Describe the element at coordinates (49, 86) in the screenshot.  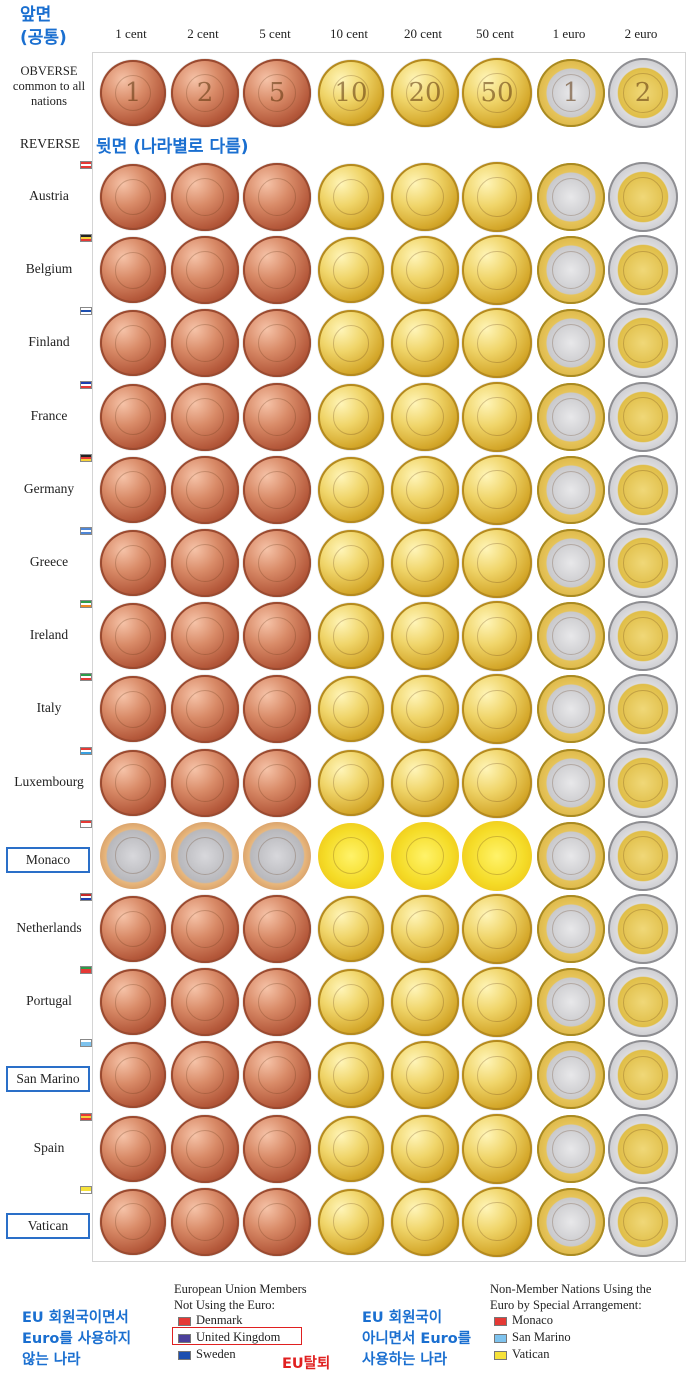
I see `obverse-label: OBVERSE common to all nations` at that location.